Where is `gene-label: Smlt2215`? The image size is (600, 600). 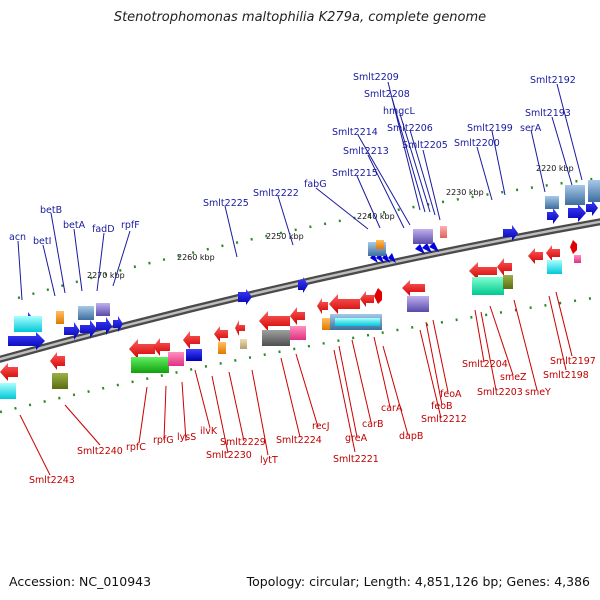
gene-label: Smlt2215 is located at coordinates (355, 173).